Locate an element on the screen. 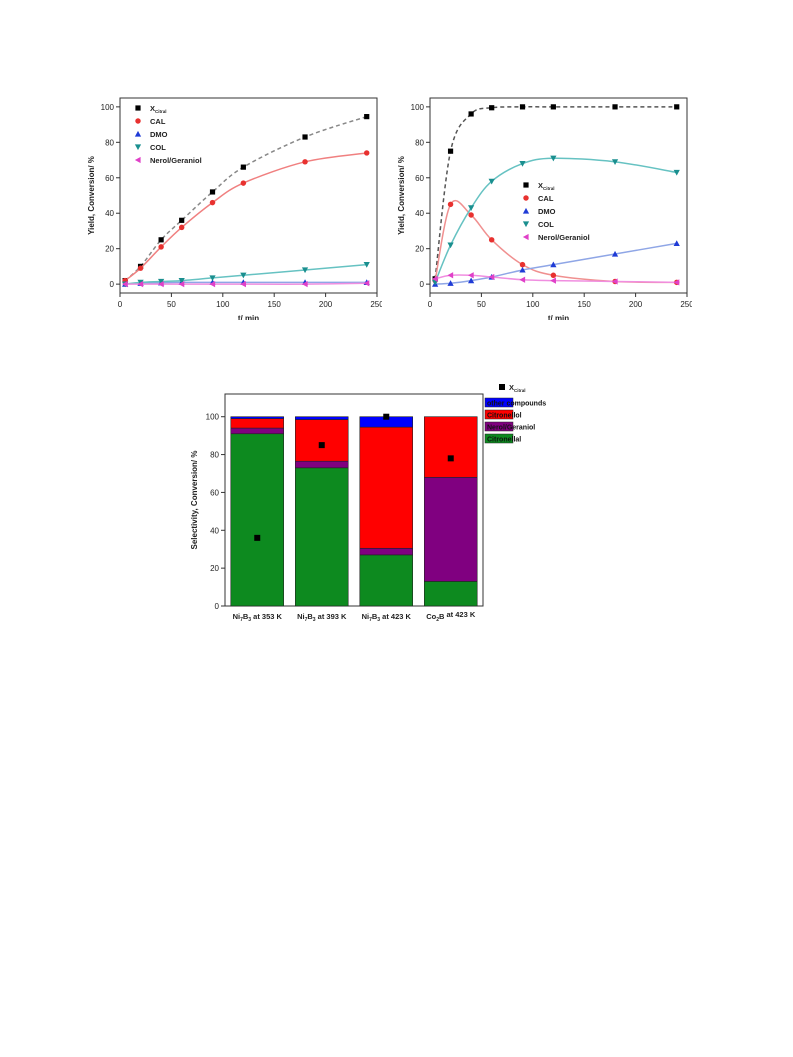 Image resolution: width=793 pixels, height=1057 pixels. legend-subscript: Citral is located at coordinates (549, 188).